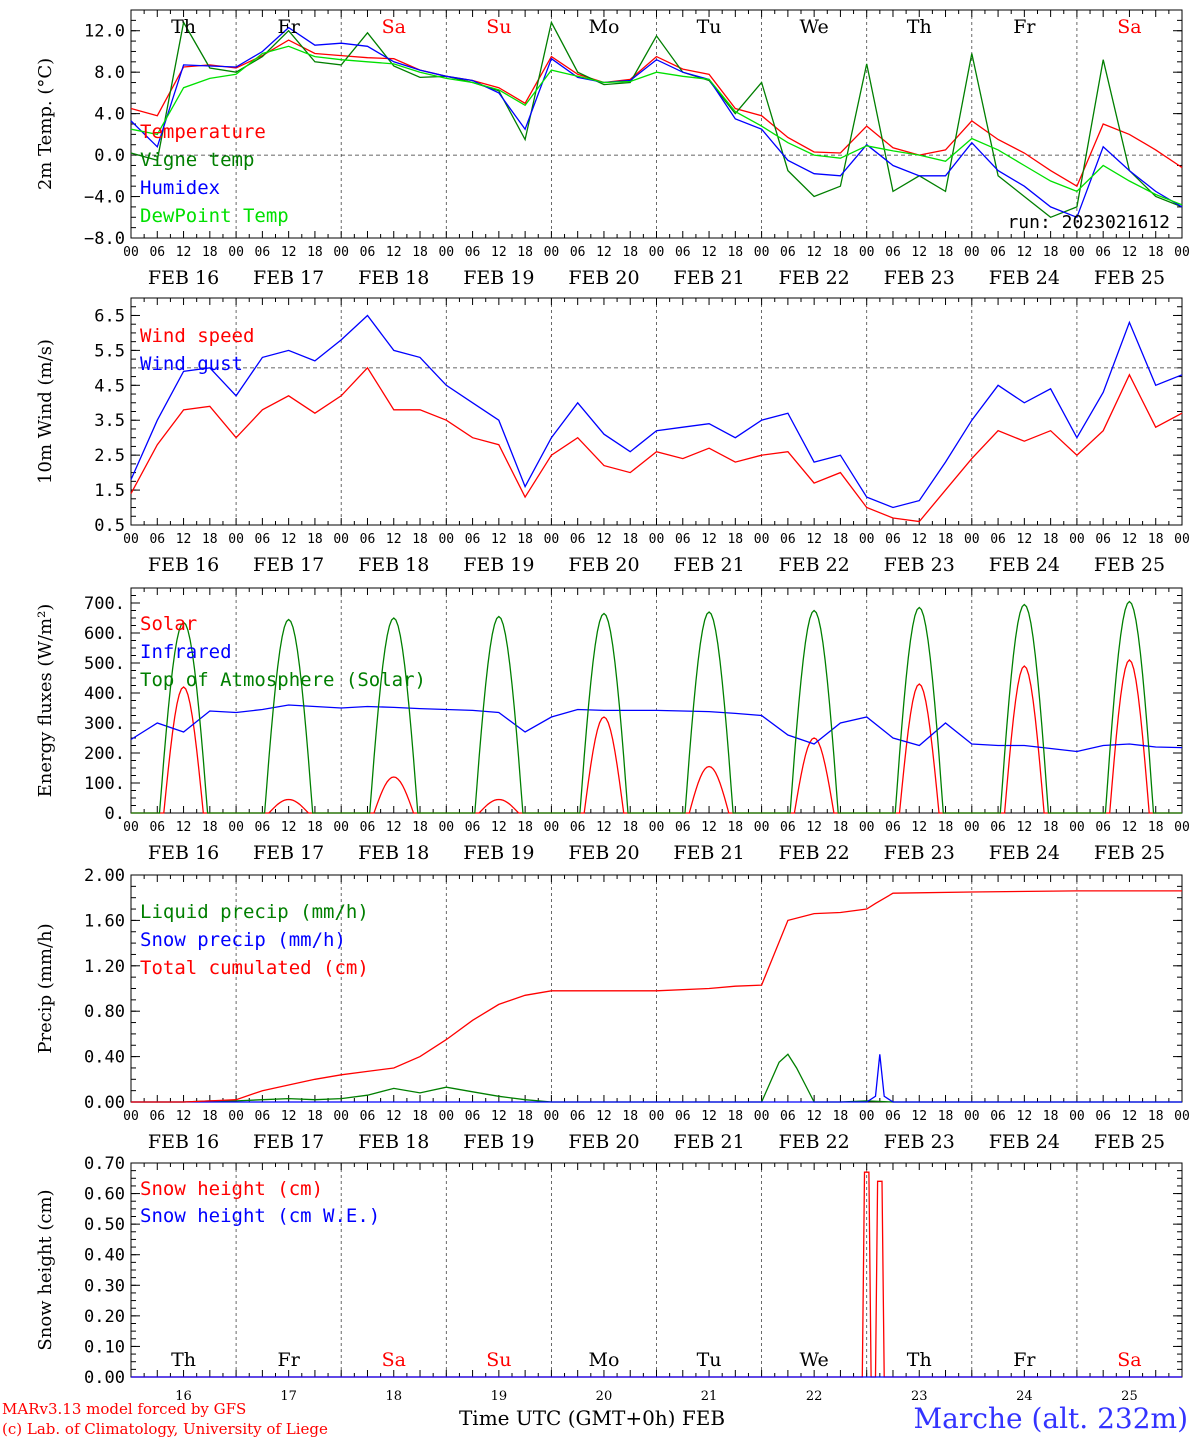 This screenshot has height=1440, width=1194. I want to click on y-tick-label: 0.30, so click(104, 1286).